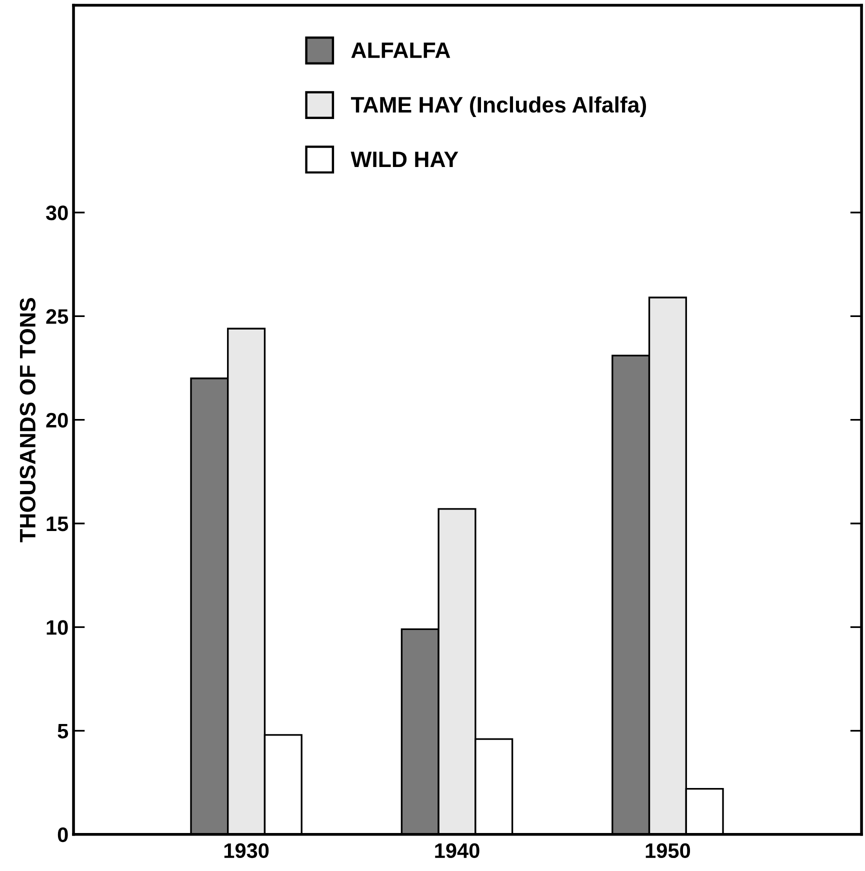 Image resolution: width=865 pixels, height=871 pixels. I want to click on legend-label: ALFALFA, so click(400, 50).